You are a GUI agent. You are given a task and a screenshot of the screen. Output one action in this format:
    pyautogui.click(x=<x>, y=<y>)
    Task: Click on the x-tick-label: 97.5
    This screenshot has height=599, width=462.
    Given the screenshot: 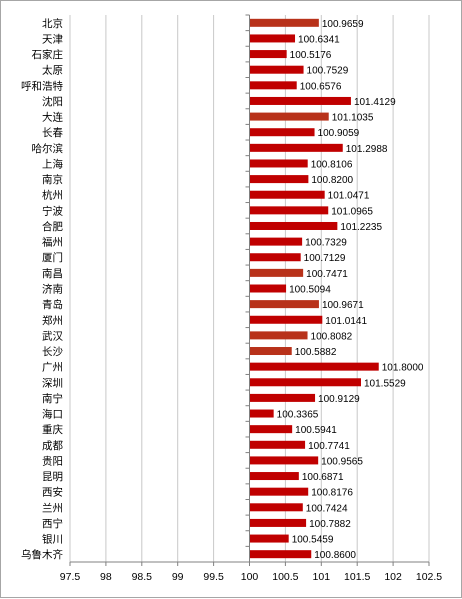 What is the action you would take?
    pyautogui.click(x=70, y=577)
    